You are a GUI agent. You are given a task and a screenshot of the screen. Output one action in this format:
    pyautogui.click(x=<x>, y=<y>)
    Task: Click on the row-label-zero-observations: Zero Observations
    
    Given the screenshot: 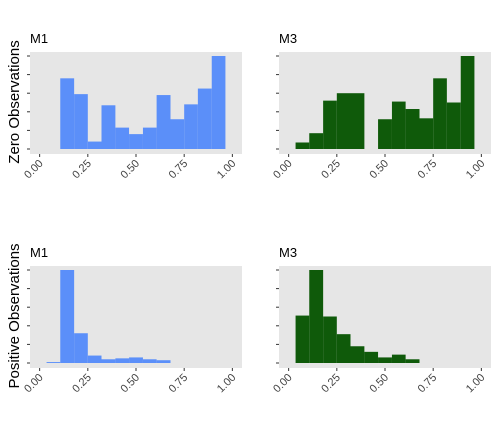 What is the action you would take?
    pyautogui.click(x=14, y=101)
    